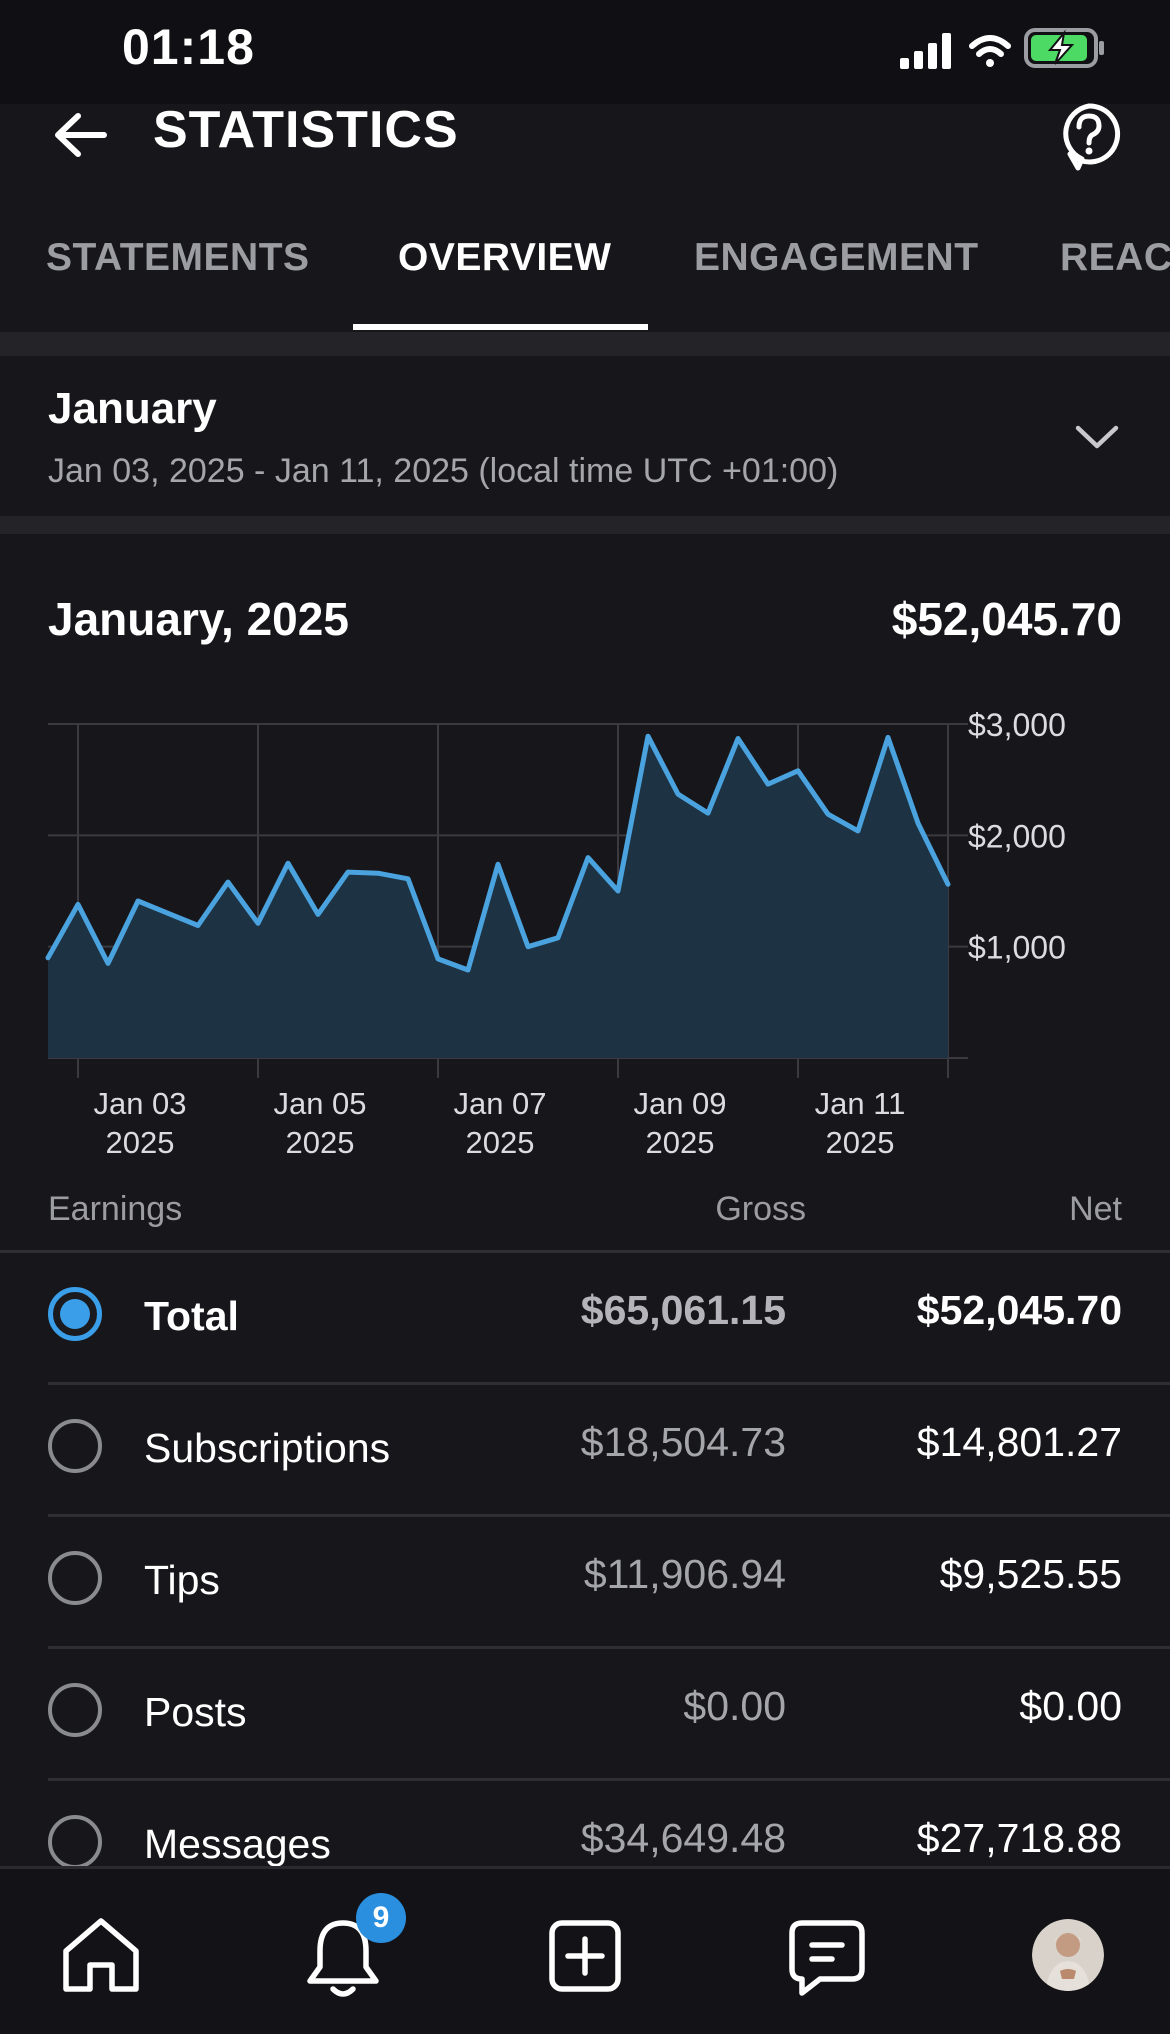 The width and height of the screenshot is (1170, 2034). Describe the element at coordinates (319, 1103) in the screenshot. I see `x-tick-label: Jan 05` at that location.